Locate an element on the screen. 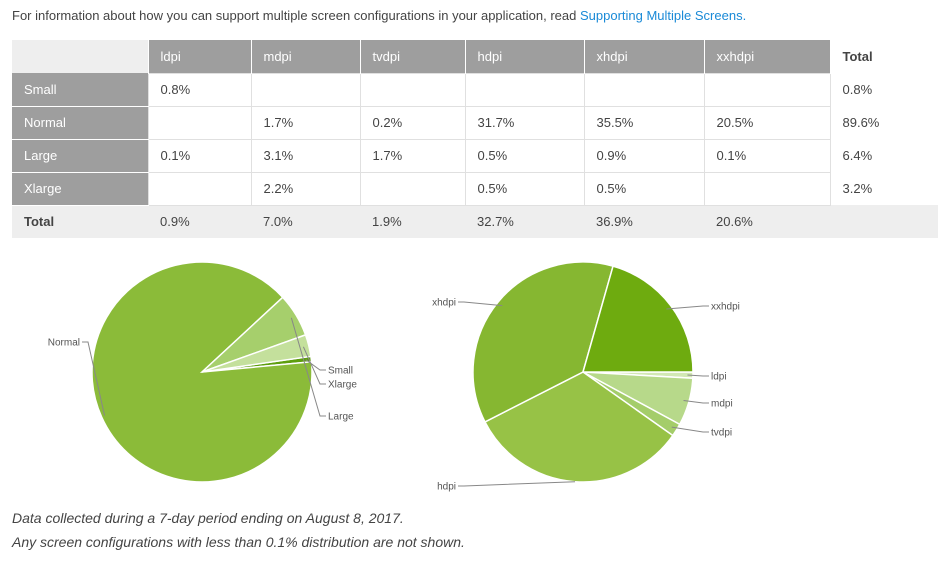 The width and height of the screenshot is (939, 568). leader-line-large is located at coordinates (308, 367).